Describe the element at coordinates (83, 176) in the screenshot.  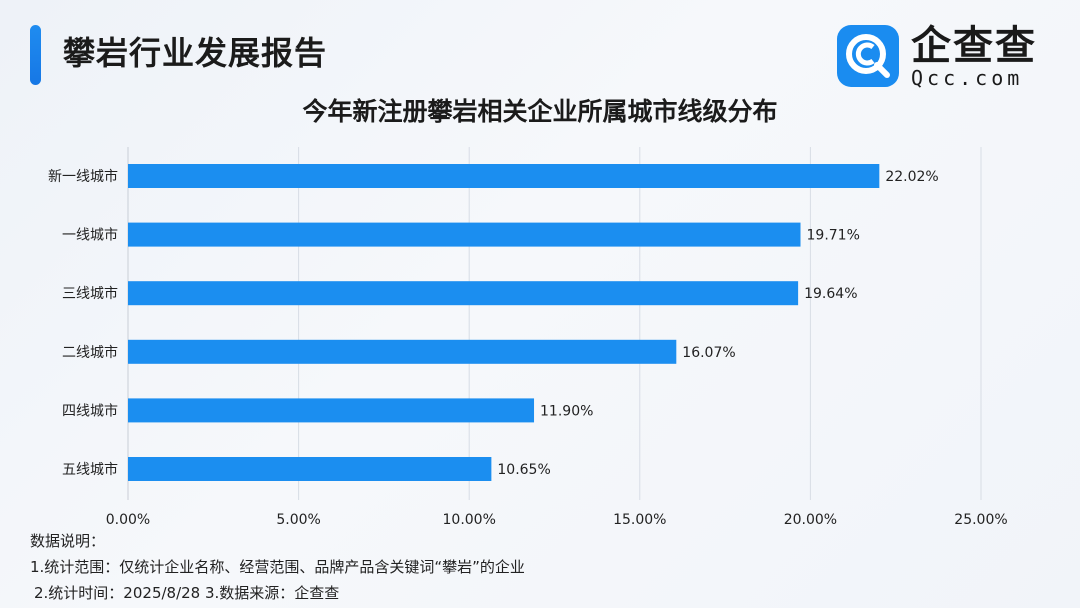
I see `category-label: 新一线城市` at that location.